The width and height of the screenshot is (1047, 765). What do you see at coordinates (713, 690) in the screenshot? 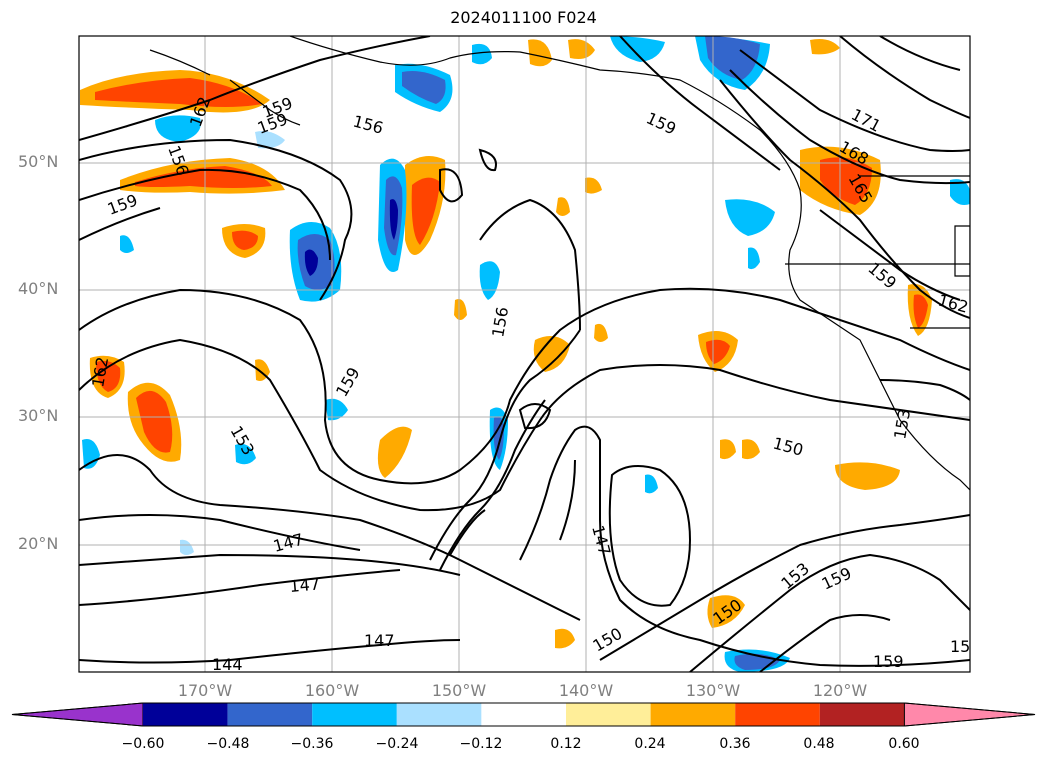
I see `lon-label: 130°W` at bounding box center [713, 690].